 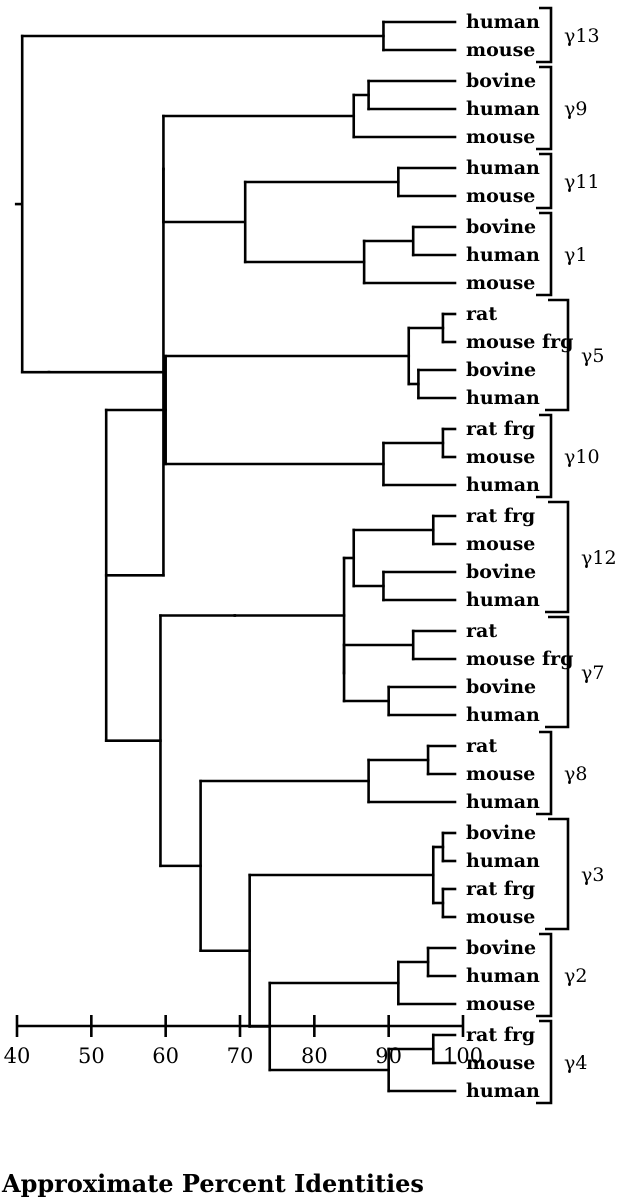 I want to click on axis-title: Approximate Percent Identities, so click(x=212, y=1183).